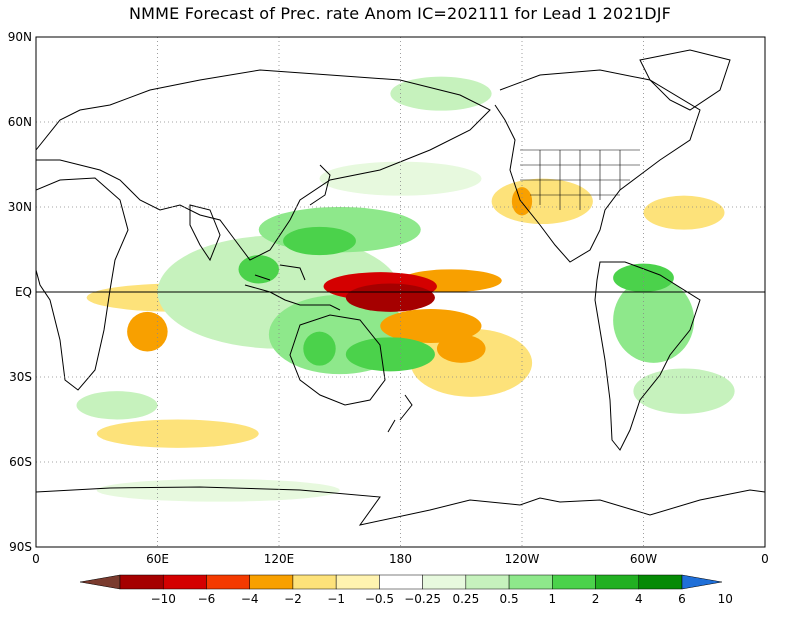 The image size is (800, 618). Describe the element at coordinates (682, 599) in the screenshot. I see `colorbar-tick-label: 6` at that location.